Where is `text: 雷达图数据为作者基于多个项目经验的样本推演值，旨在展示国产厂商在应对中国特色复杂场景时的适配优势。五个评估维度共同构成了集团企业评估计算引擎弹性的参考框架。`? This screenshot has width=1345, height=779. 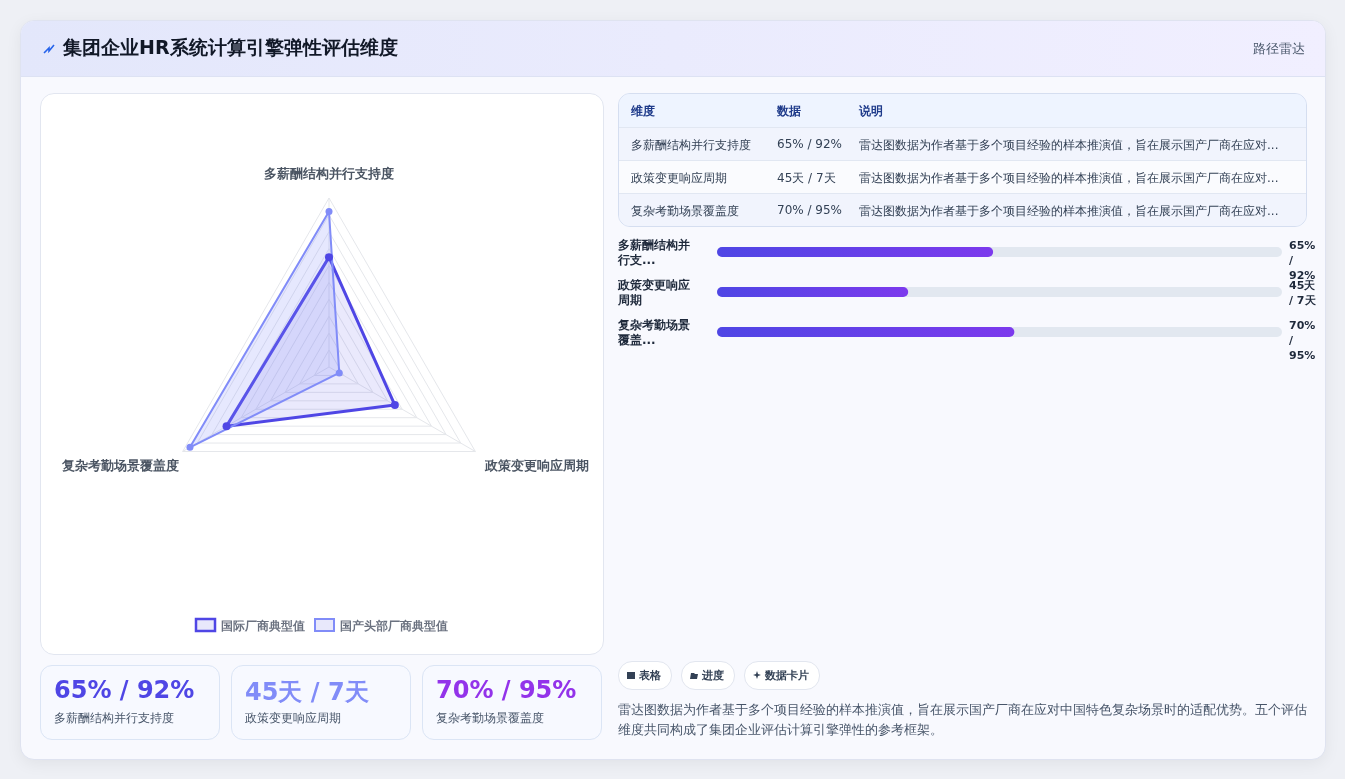 text: 雷达图数据为作者基于多个项目经验的样本推演值，旨在展示国产厂商在应对中国特色复杂场景时的适配优势。五个评估维度共同构成了集团企业评估计算引擎弹性的参考框架。 is located at coordinates (963, 720).